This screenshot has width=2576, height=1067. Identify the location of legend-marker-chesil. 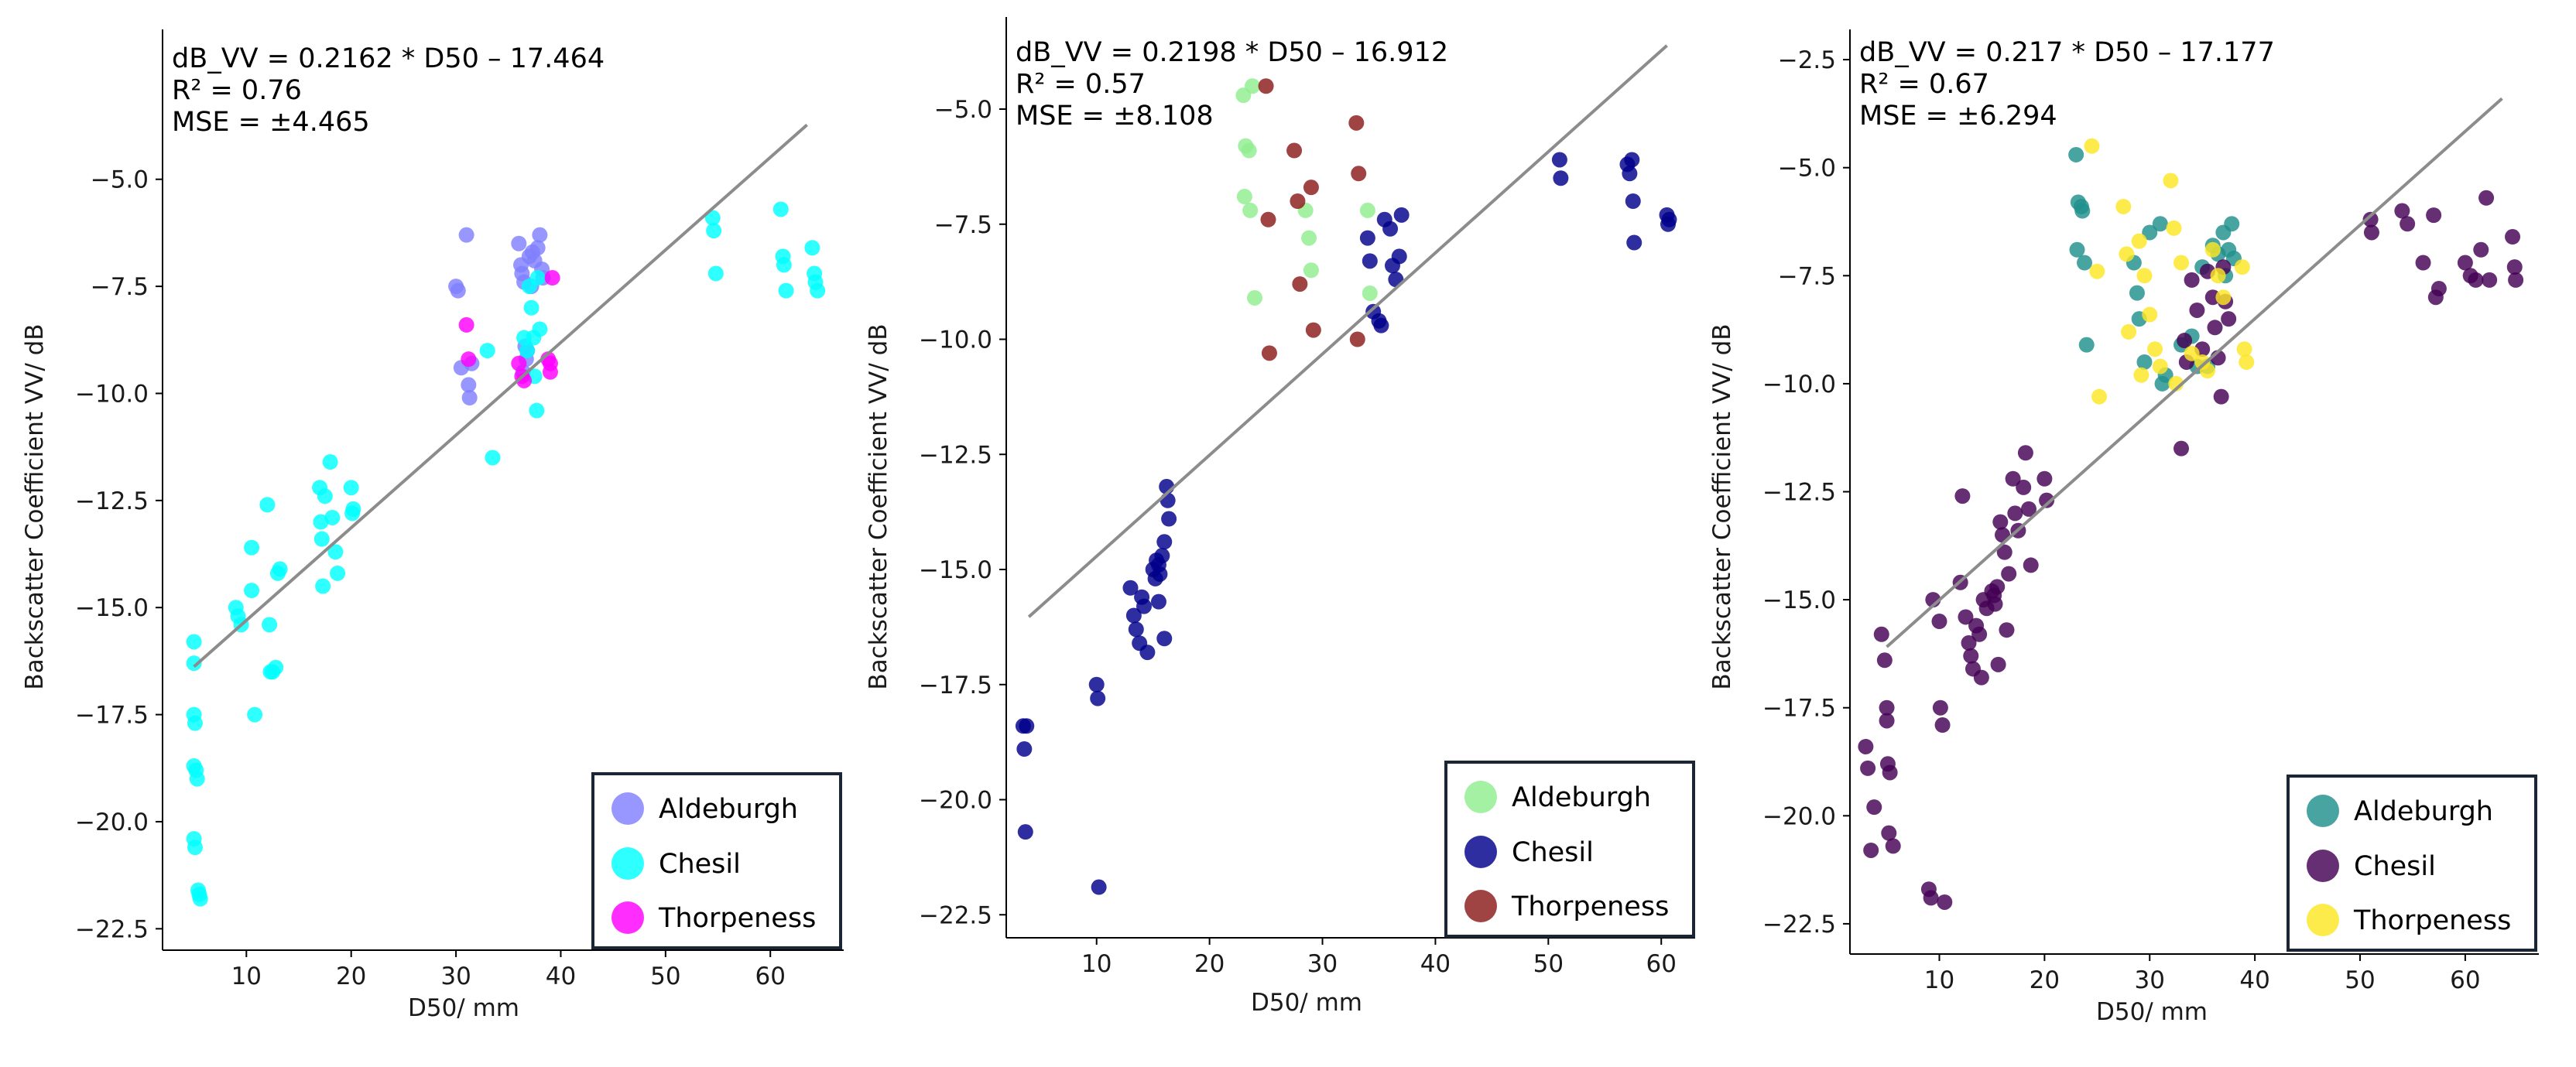
(627, 863).